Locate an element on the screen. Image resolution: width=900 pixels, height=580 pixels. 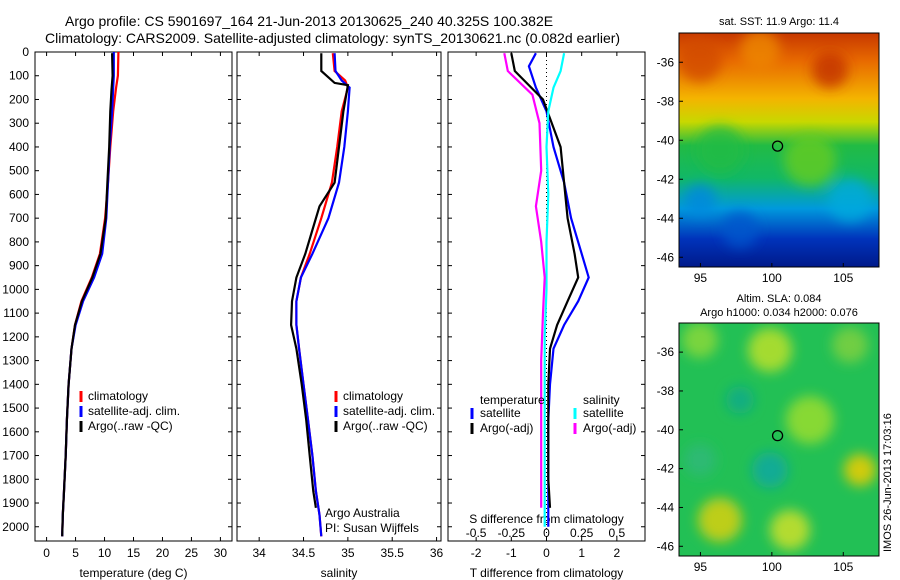
x-tick-label: 20 is located at coordinates (163, 553).